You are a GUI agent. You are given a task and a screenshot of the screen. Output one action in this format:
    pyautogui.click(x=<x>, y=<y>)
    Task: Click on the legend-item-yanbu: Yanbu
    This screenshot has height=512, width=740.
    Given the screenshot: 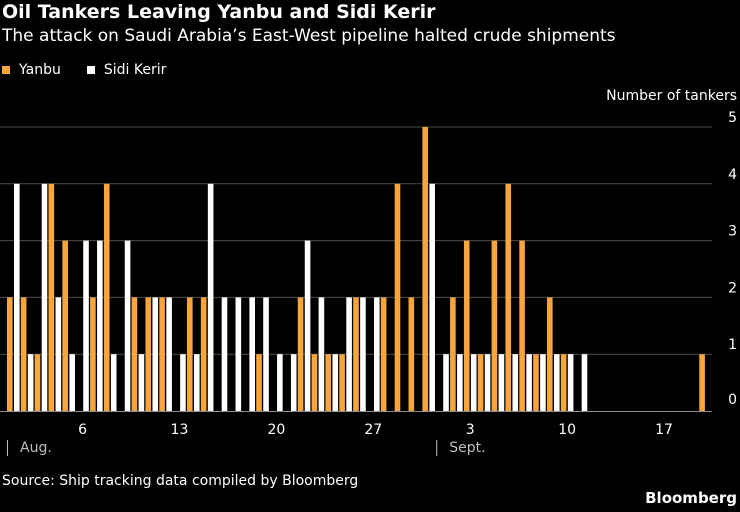 What is the action you would take?
    pyautogui.click(x=31, y=70)
    